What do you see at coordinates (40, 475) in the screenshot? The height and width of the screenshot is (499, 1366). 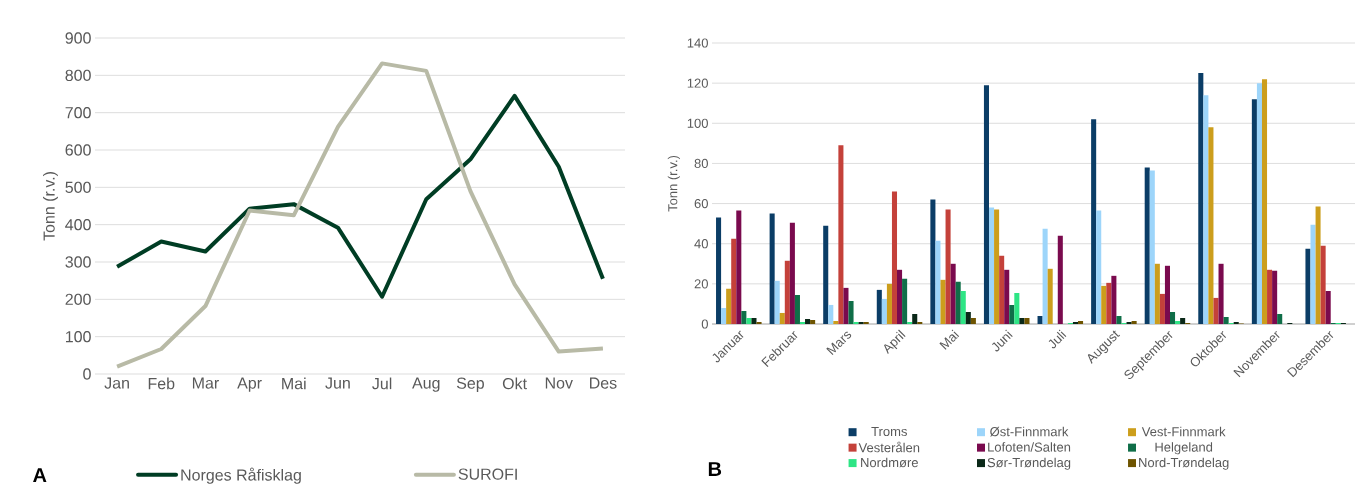 I see `text: A` at bounding box center [40, 475].